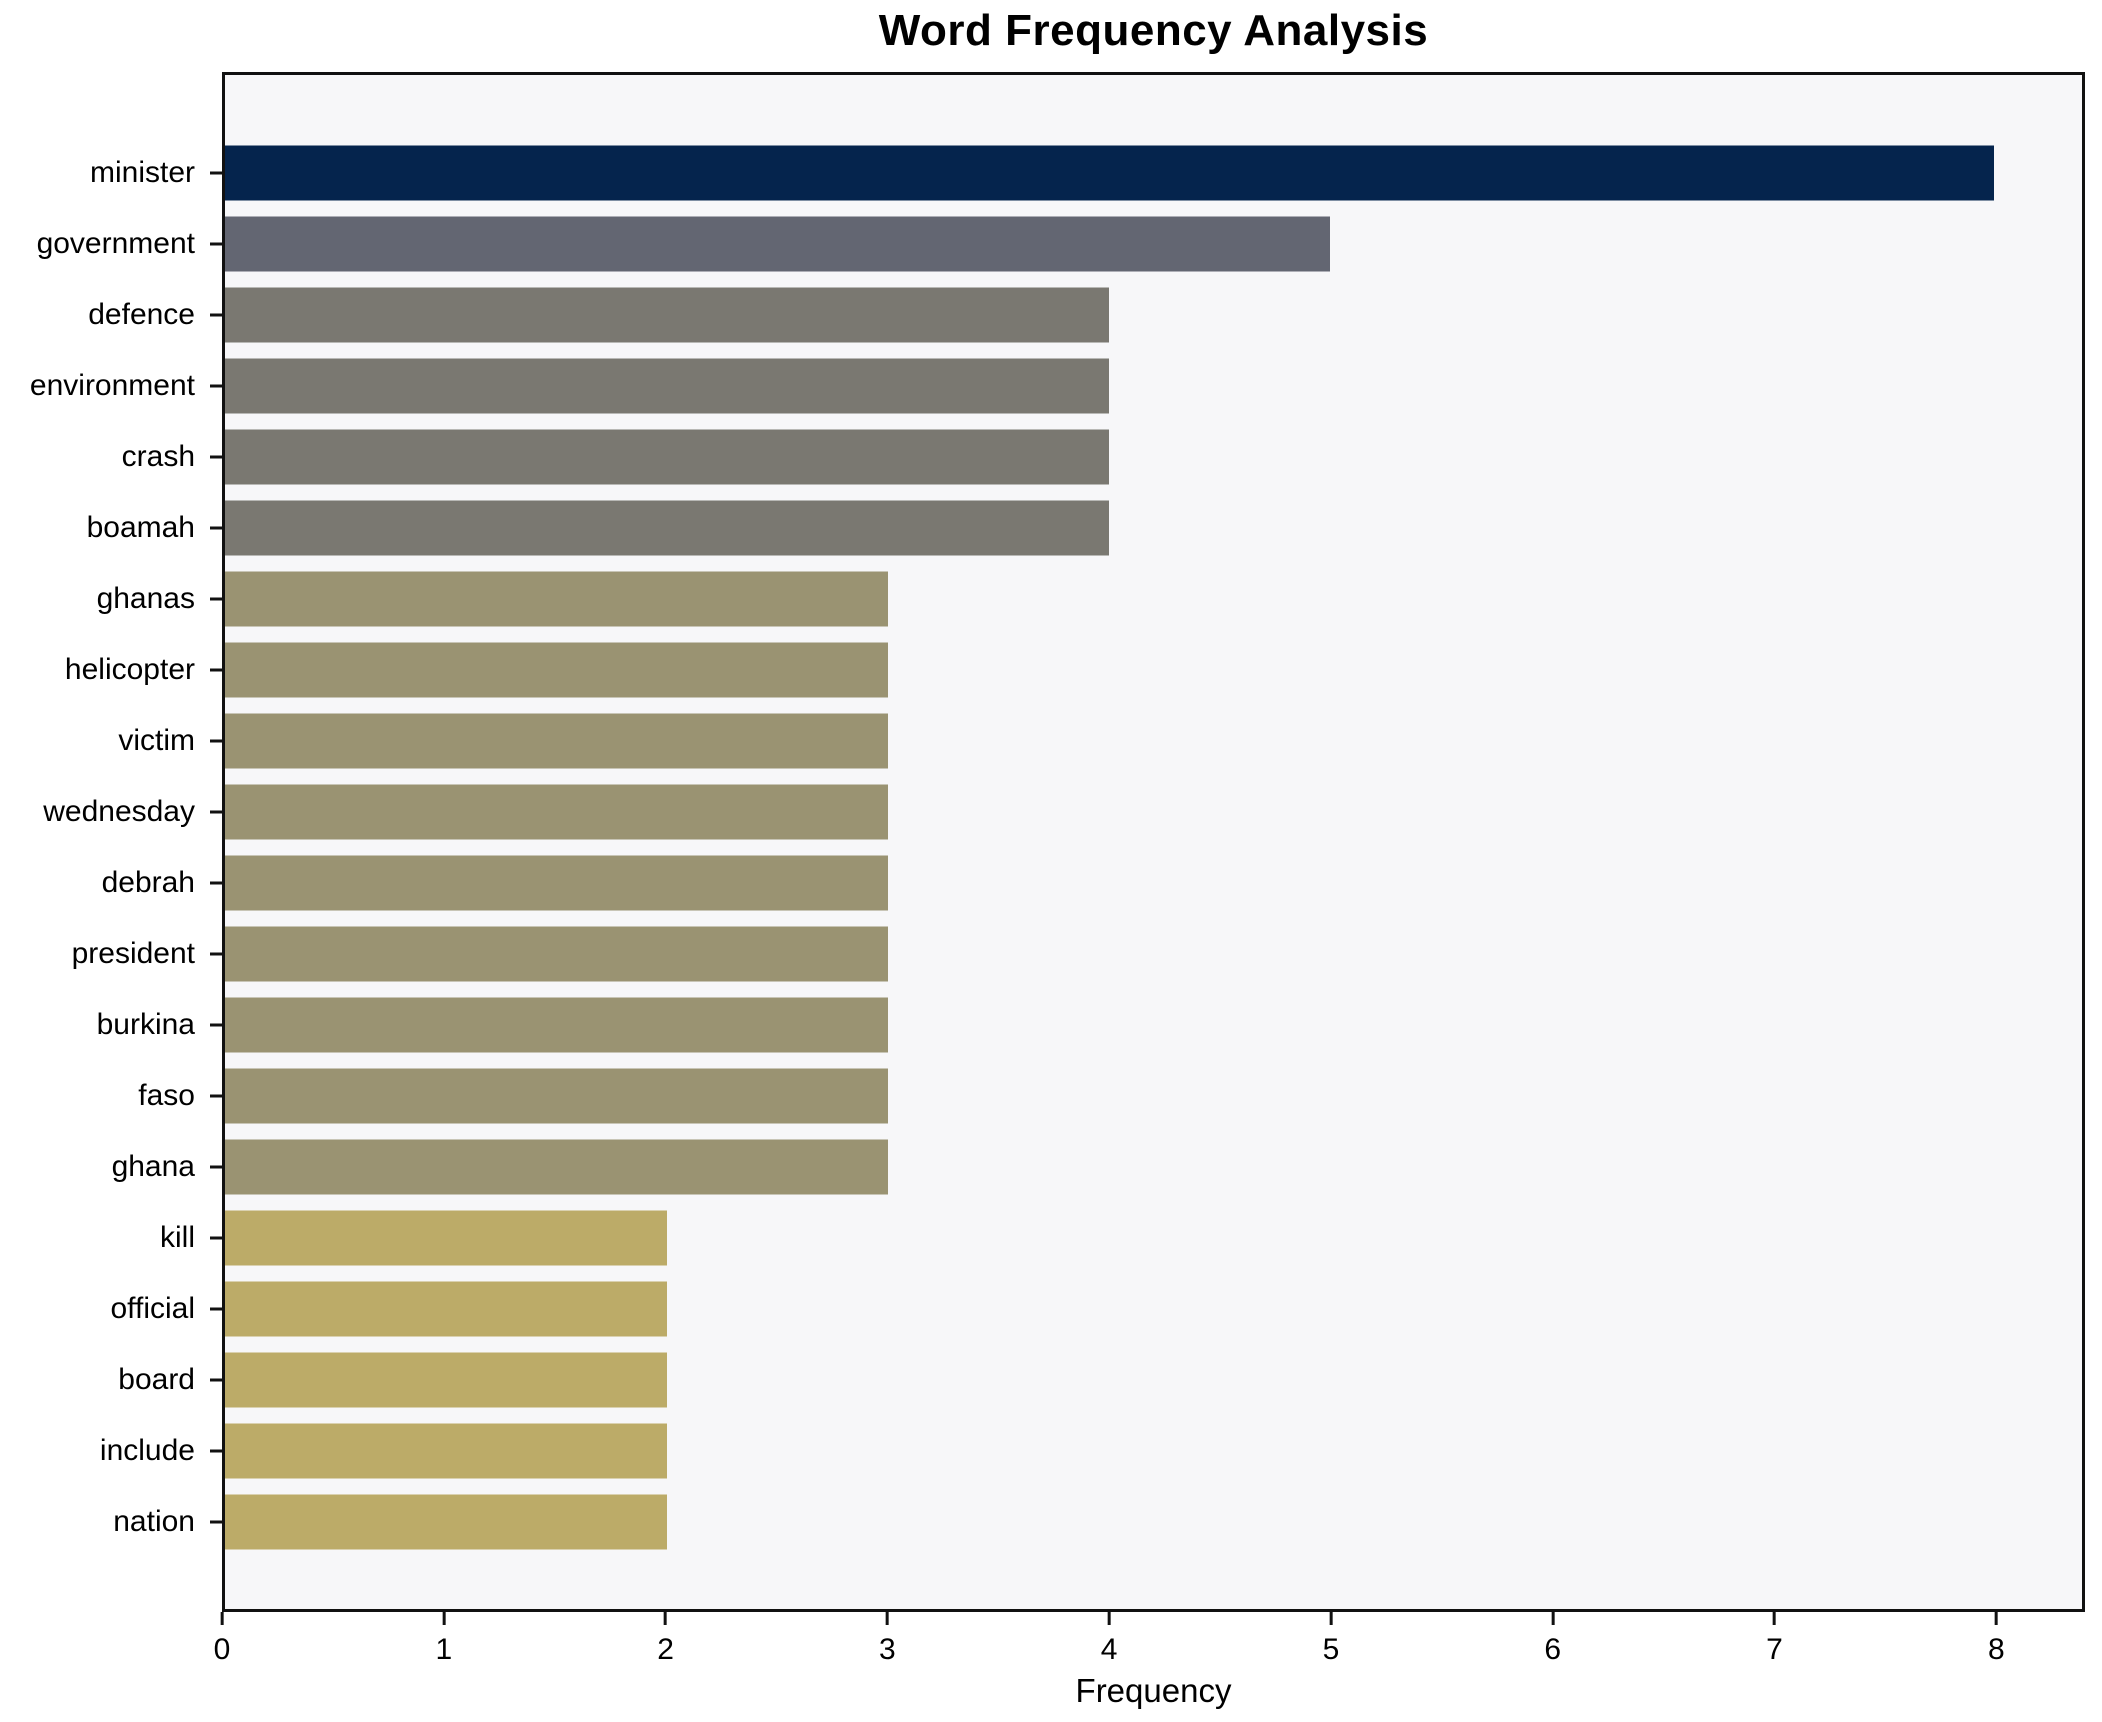 The image size is (2102, 1722). What do you see at coordinates (153, 1166) in the screenshot?
I see `category-label: ghana` at bounding box center [153, 1166].